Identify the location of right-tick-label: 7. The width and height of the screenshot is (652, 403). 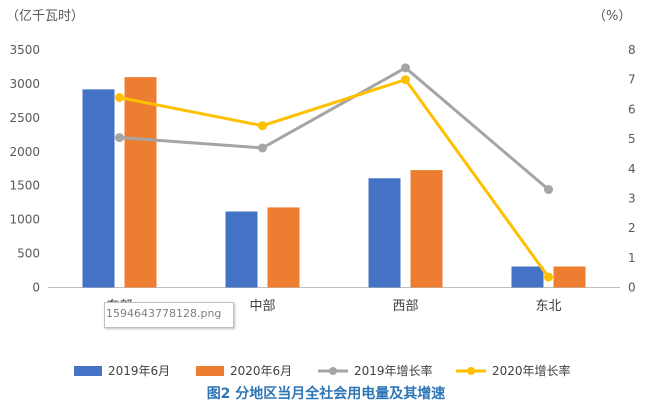
(632, 80).